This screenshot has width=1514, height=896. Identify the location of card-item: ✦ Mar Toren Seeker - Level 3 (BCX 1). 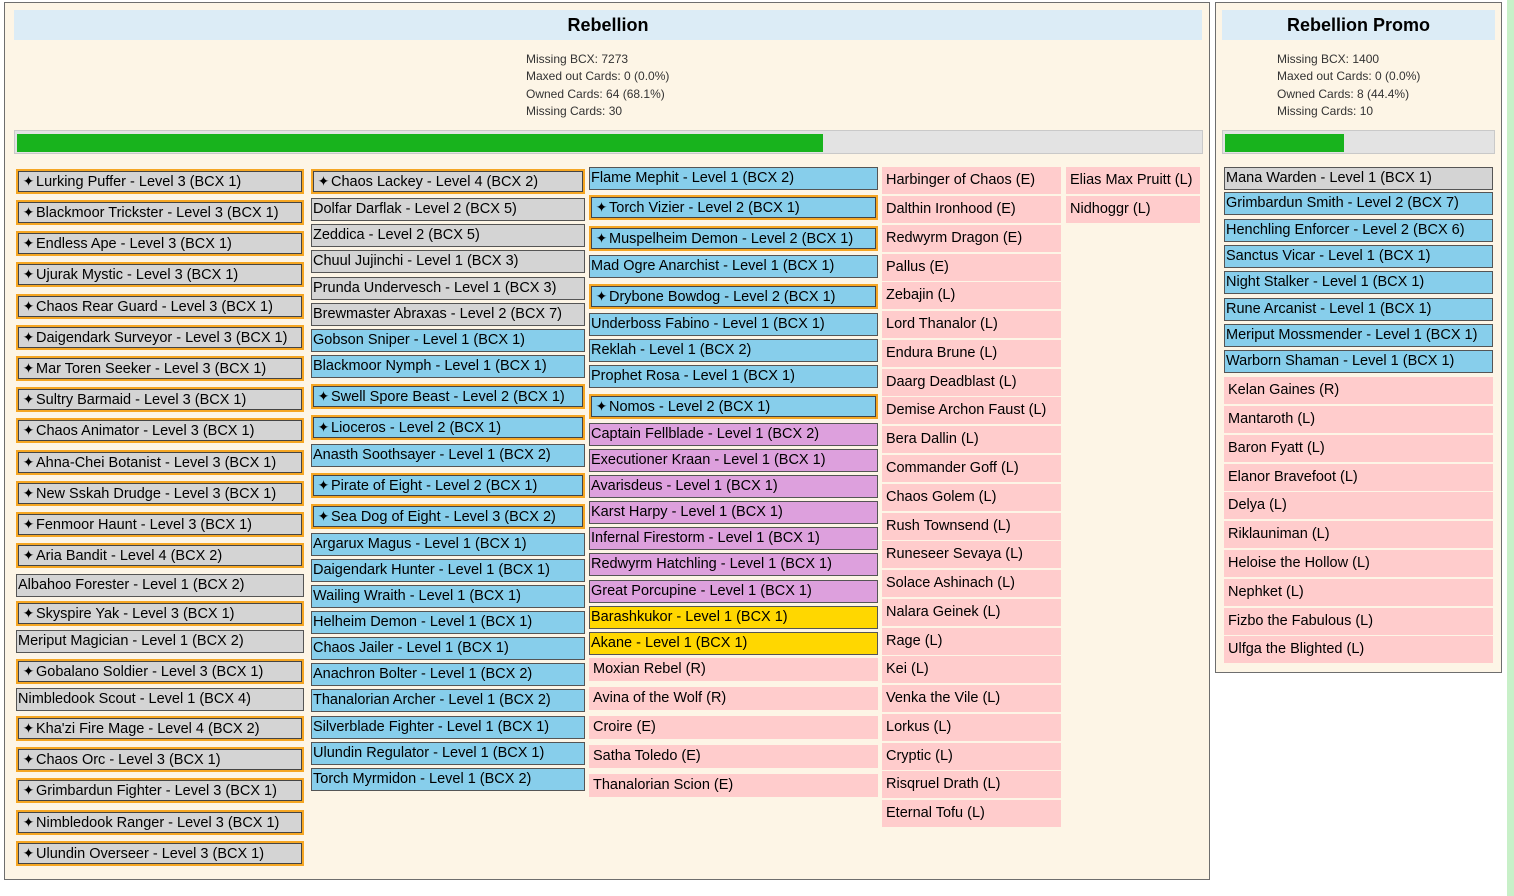
(160, 368).